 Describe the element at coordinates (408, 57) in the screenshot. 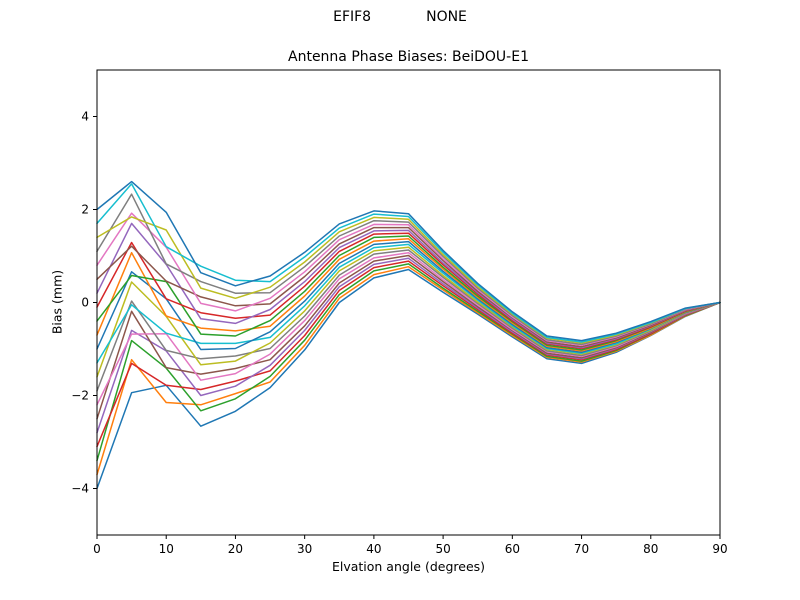

I see `axes-title: Antenna Phase Biases: BeiDOU-E1` at that location.